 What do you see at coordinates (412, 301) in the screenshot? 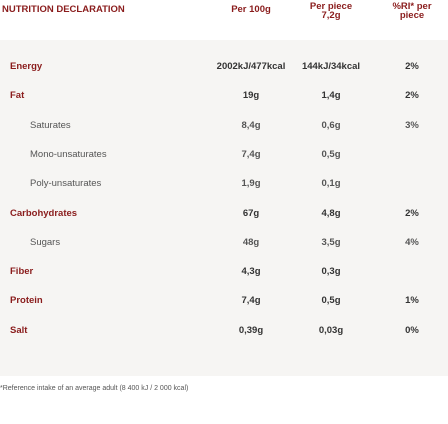
I see `row-value: 1%` at bounding box center [412, 301].